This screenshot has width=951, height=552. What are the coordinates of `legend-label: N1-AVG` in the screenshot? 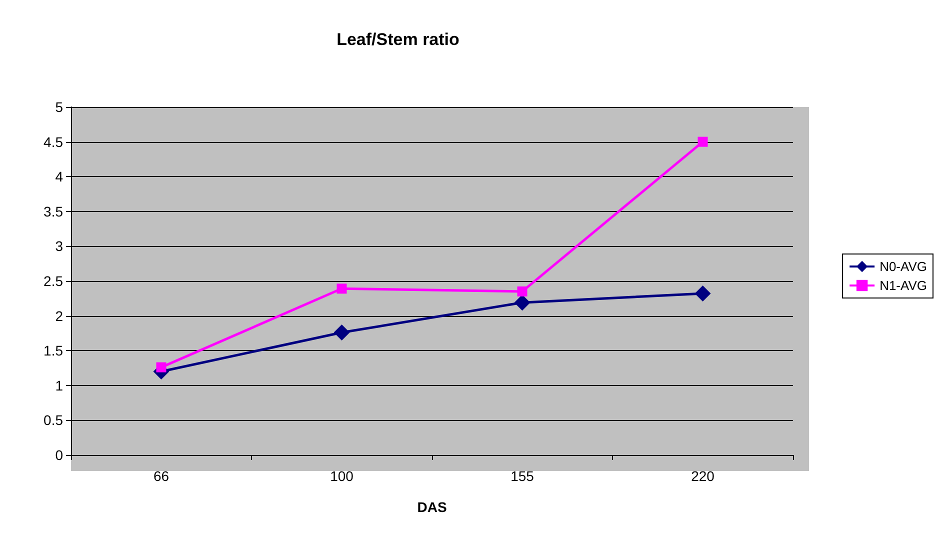 It's located at (903, 285).